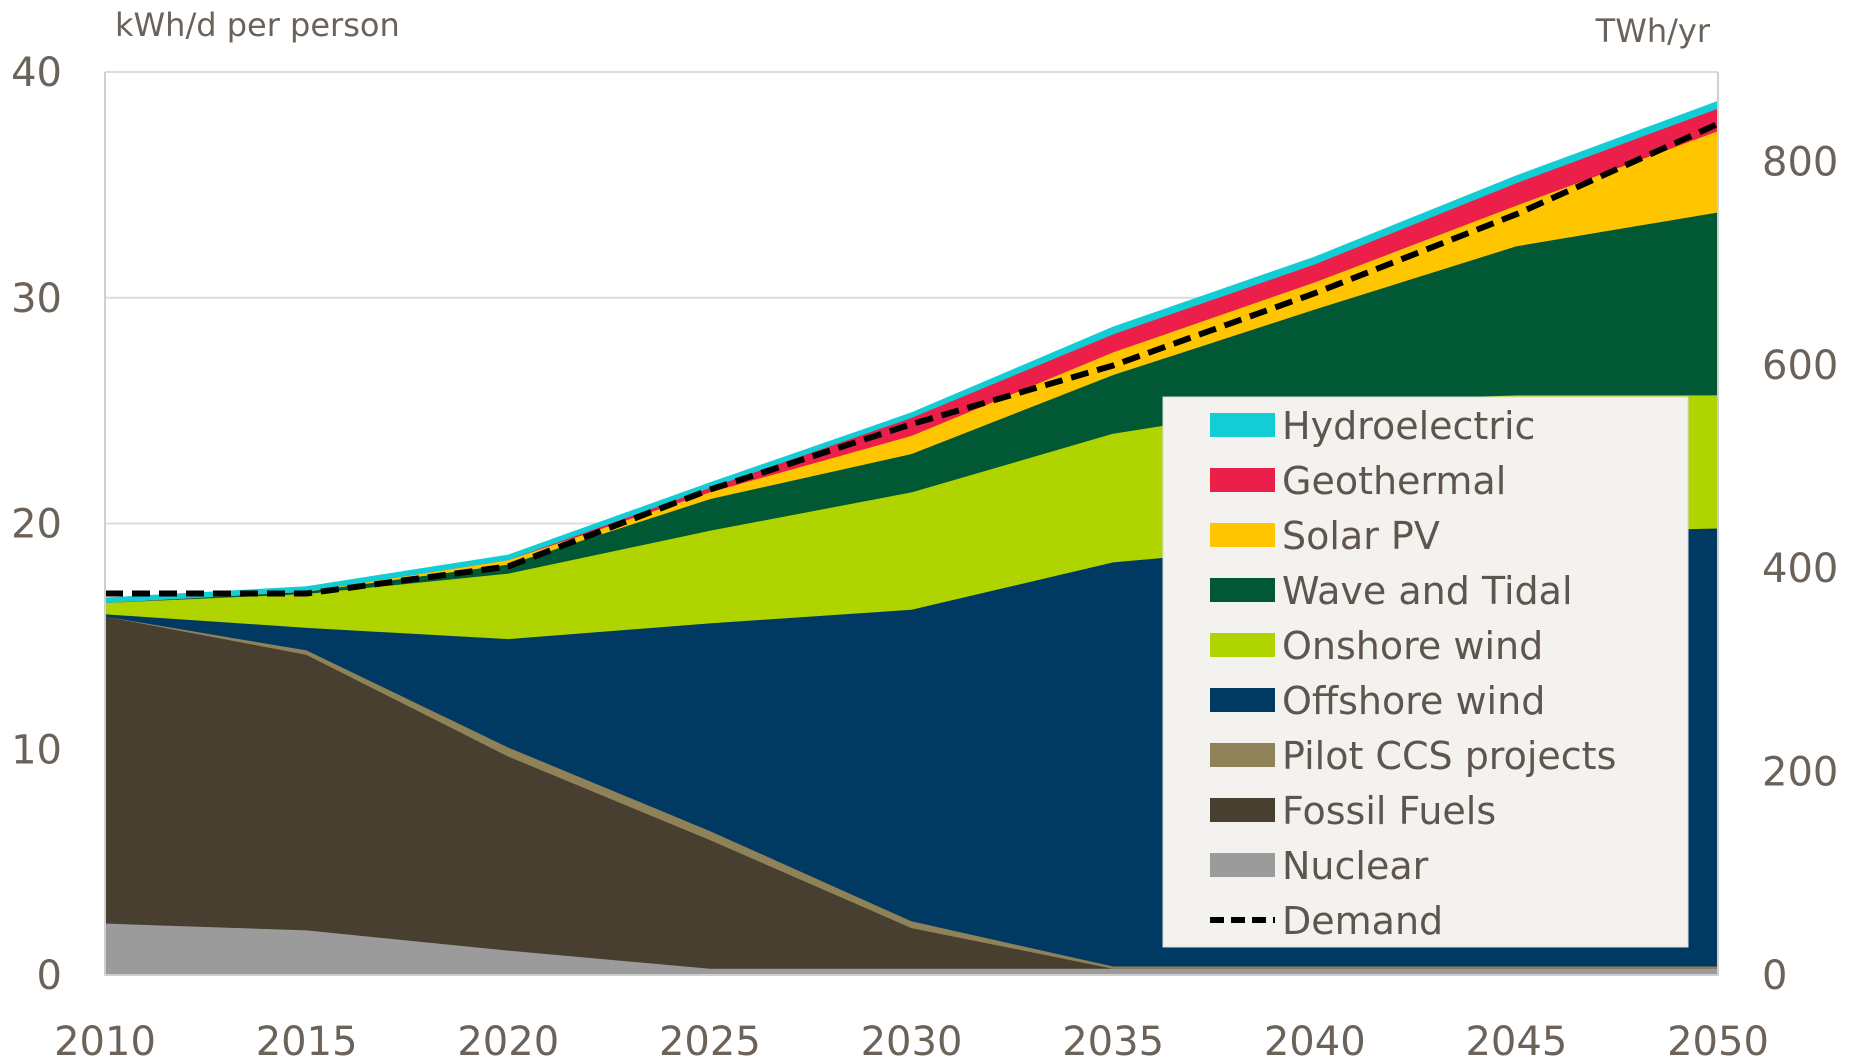  I want to click on x-tick-label: 2020, so click(508, 1040).